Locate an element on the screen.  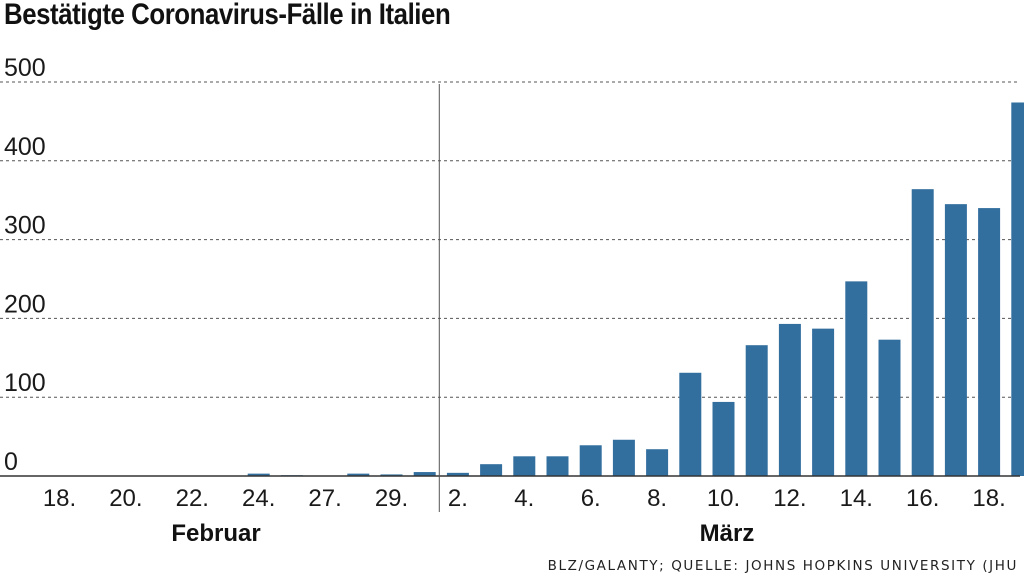
y-tick-label: 500 is located at coordinates (25, 68).